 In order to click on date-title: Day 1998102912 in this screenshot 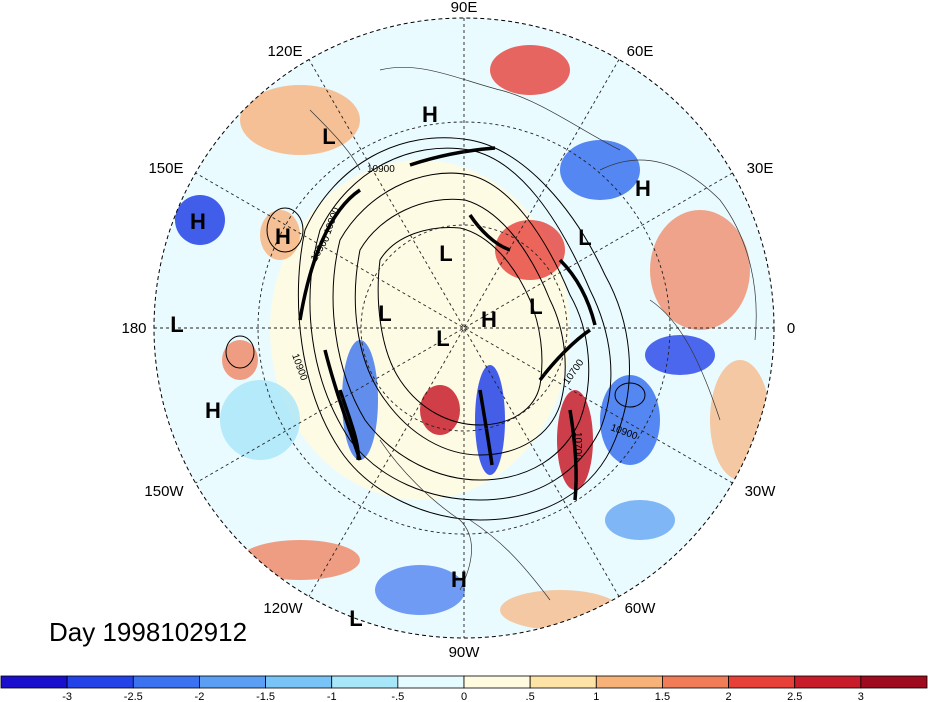, I will do `click(148, 632)`.